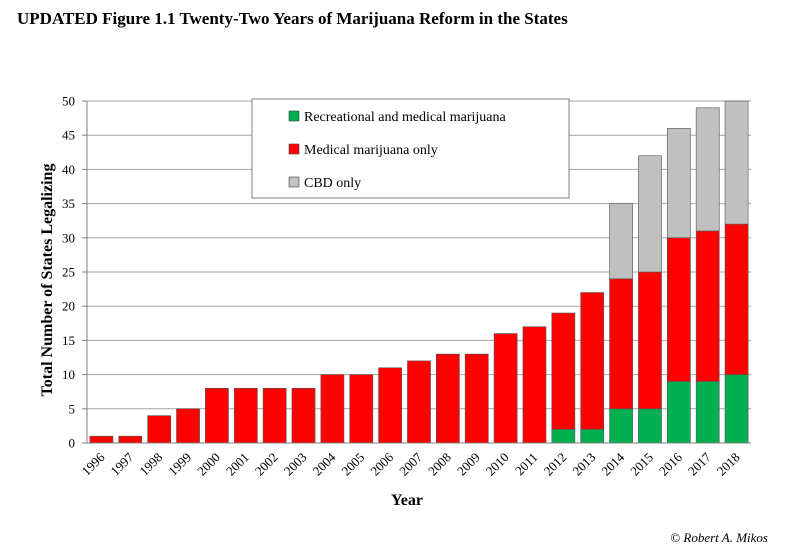 The width and height of the screenshot is (789, 558). I want to click on bar-segment-medical-1997, so click(130, 439).